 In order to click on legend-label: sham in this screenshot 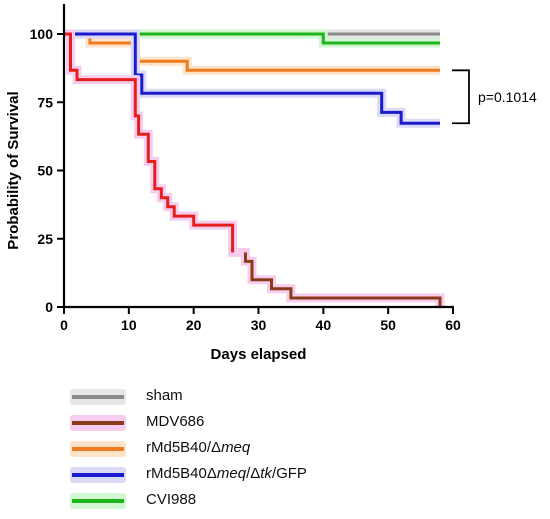, I will do `click(164, 395)`.